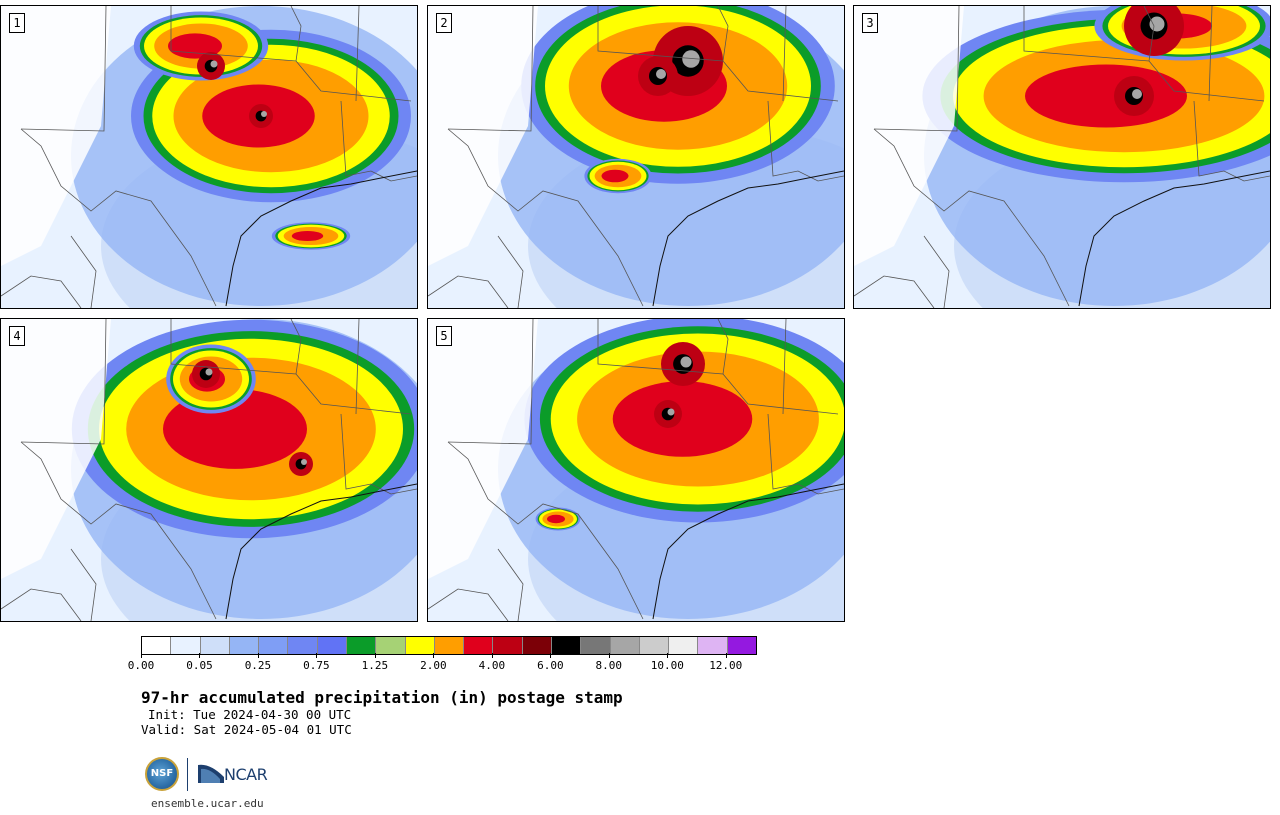 This screenshot has width=1280, height=815. Describe the element at coordinates (433, 665) in the screenshot. I see `colorbar-tick-label: 2.00` at that location.